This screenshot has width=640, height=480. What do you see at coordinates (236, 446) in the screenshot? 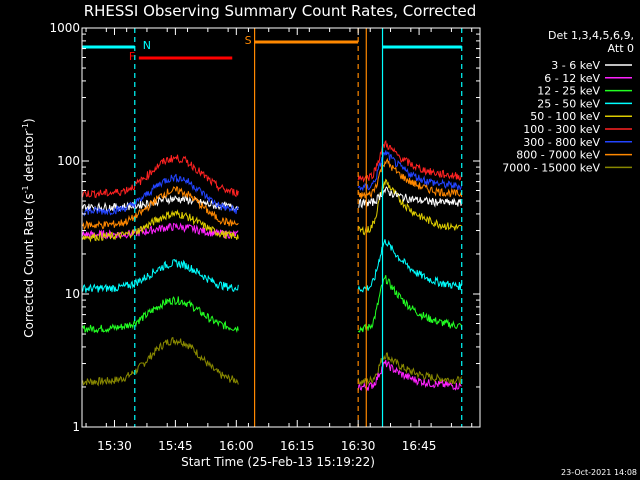
I see `x-tick-label: 16:00` at bounding box center [236, 446].